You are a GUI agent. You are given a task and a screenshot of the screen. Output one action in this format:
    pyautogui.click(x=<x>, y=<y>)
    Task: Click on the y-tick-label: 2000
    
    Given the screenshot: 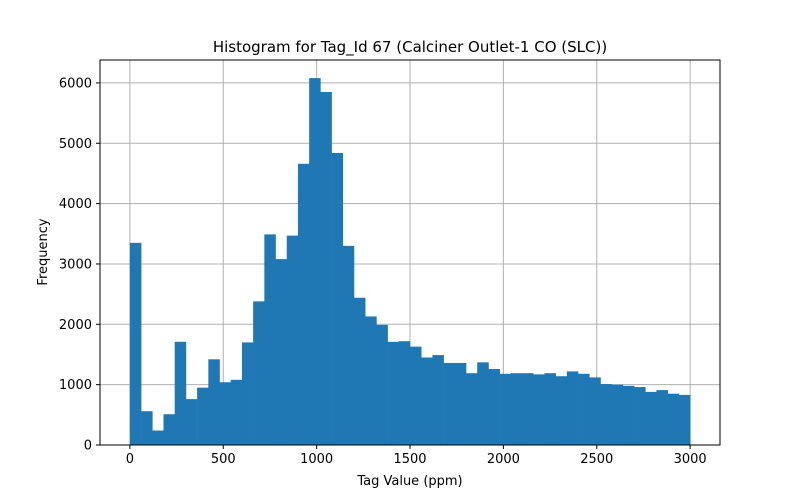 What is the action you would take?
    pyautogui.click(x=75, y=325)
    